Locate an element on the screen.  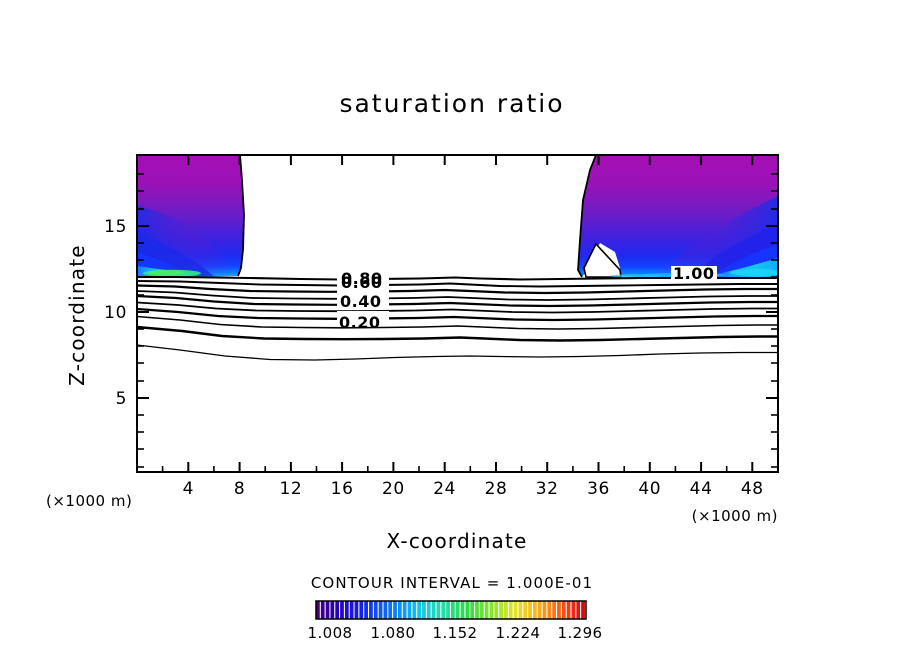
contour-label-080: 0.80 is located at coordinates (361, 278).